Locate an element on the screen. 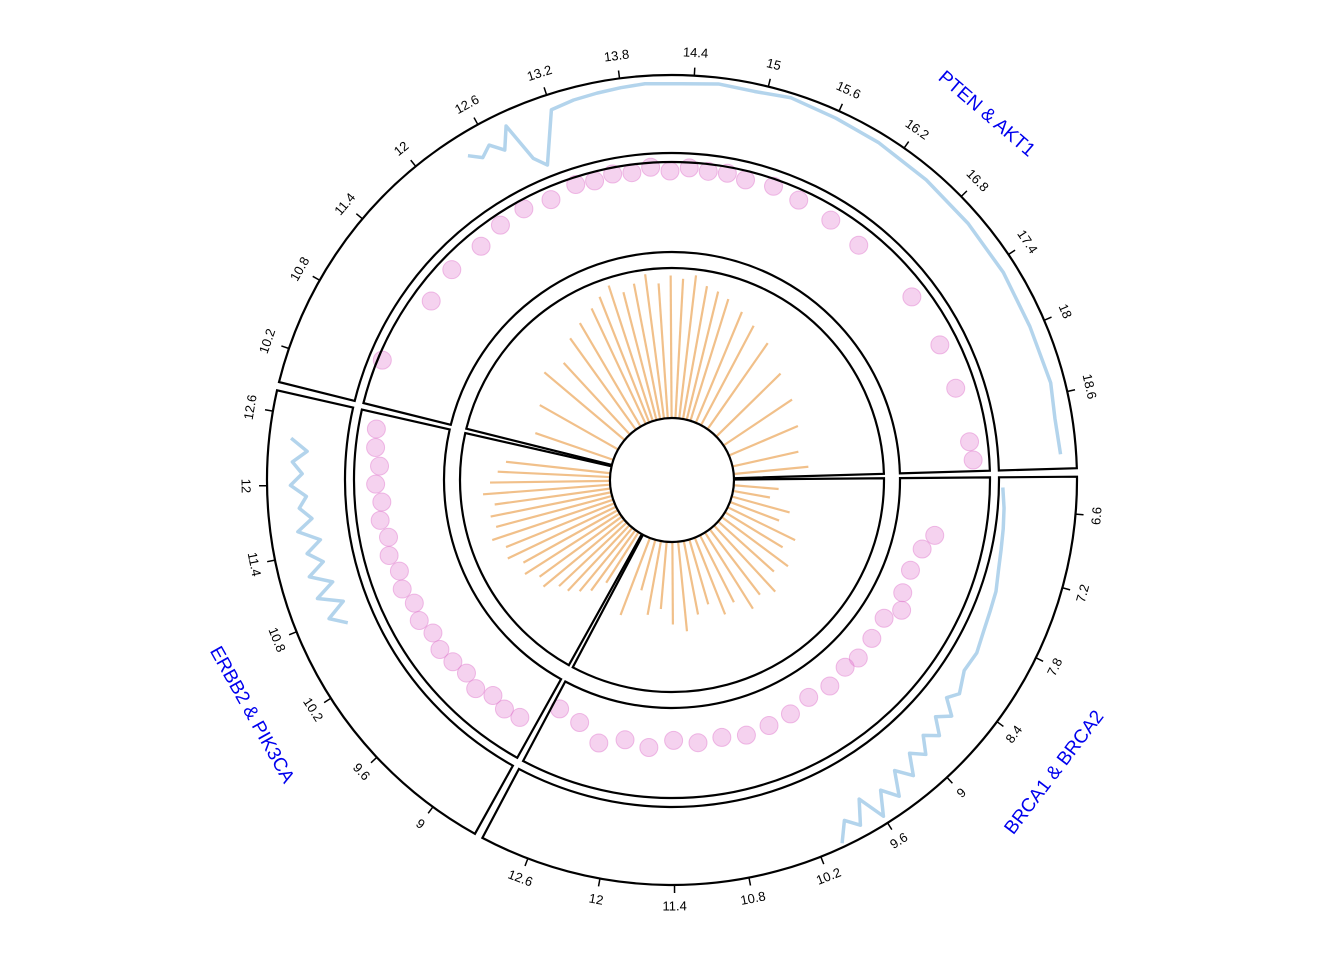 The height and width of the screenshot is (965, 1344). tick-label: 17.4 is located at coordinates (1027, 241).